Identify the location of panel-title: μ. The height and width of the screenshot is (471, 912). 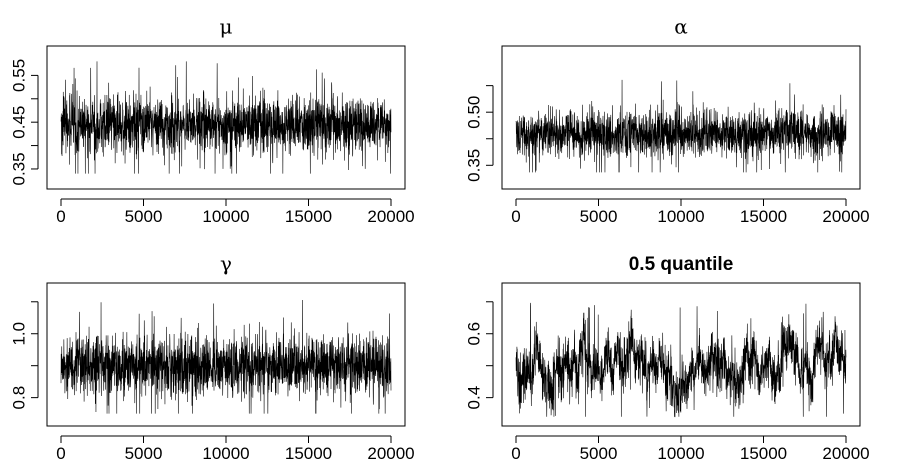
(226, 27).